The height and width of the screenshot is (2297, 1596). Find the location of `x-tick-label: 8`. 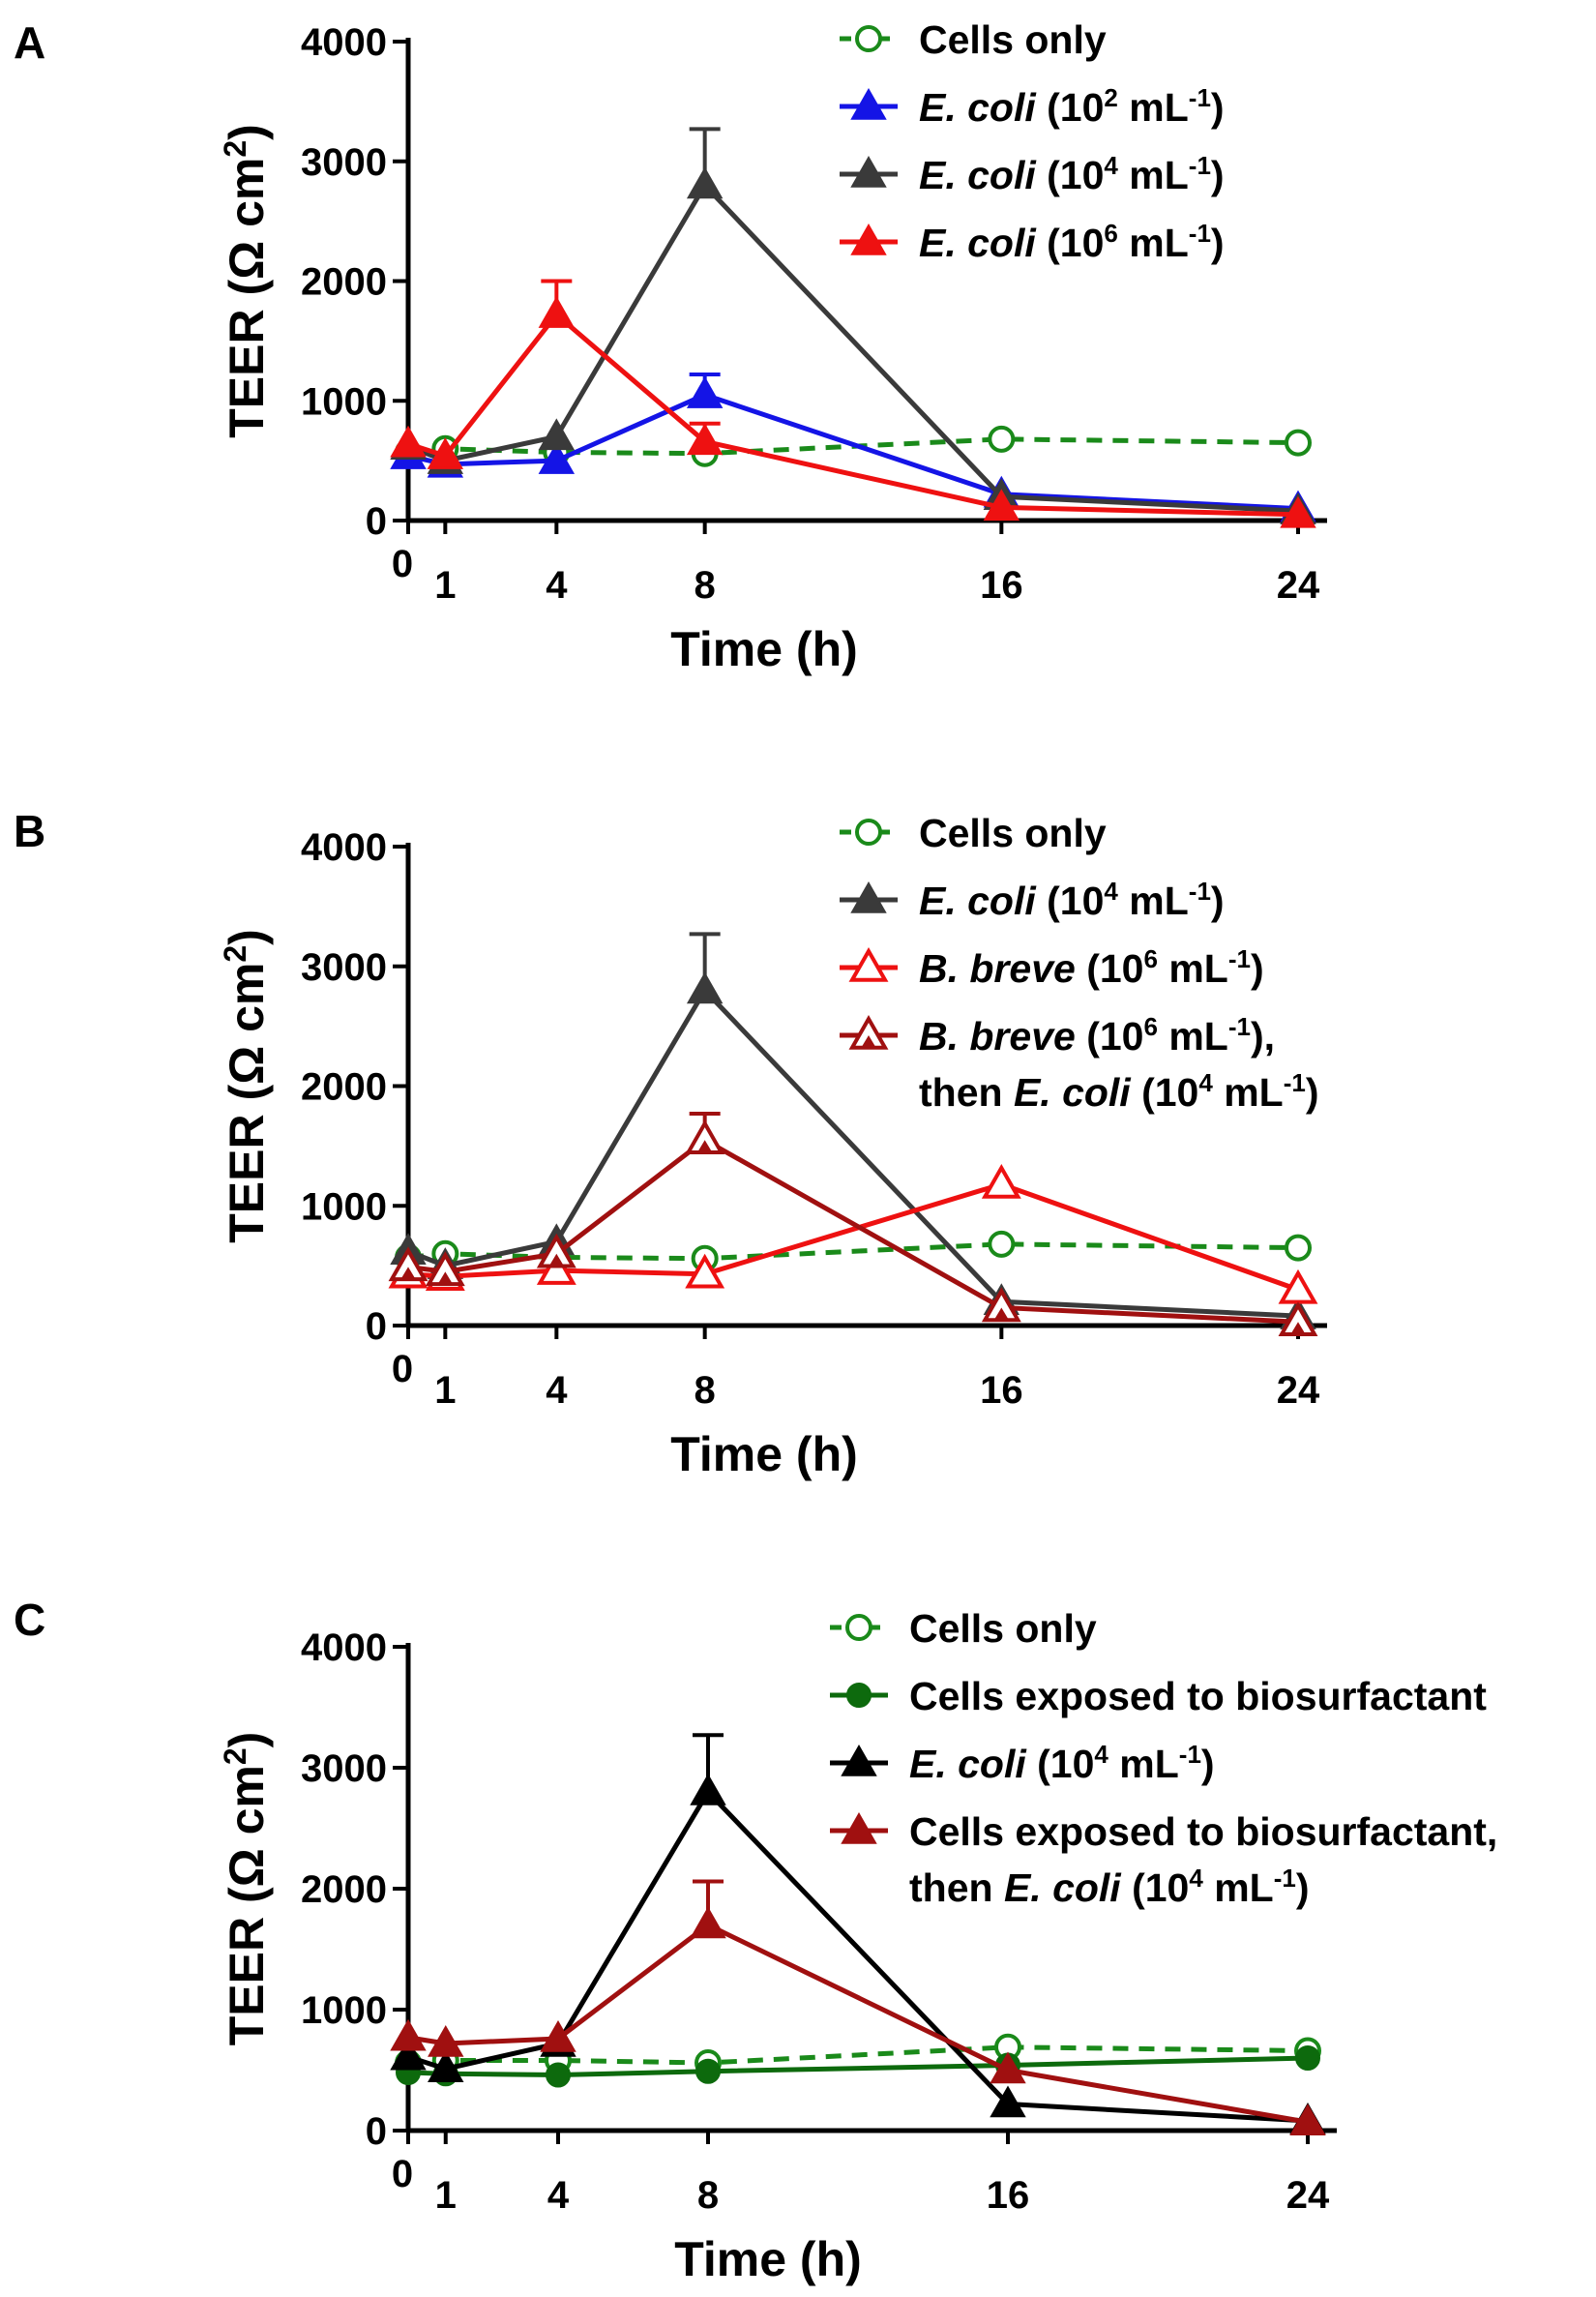

x-tick-label: 8 is located at coordinates (708, 2195).